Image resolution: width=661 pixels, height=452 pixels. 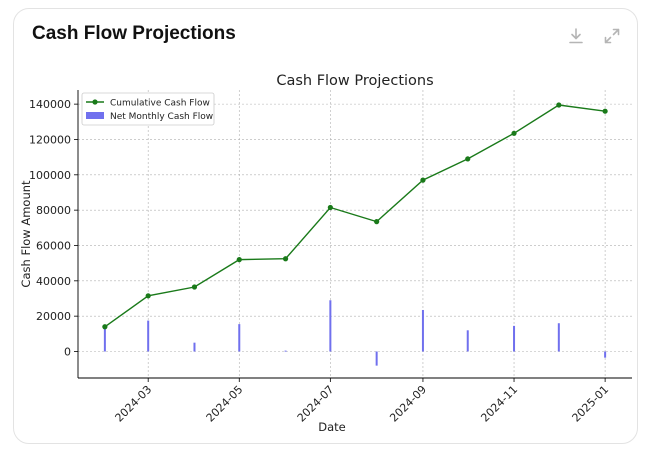 What do you see at coordinates (408, 404) in the screenshot?
I see `x-tick-label: 2024-09` at bounding box center [408, 404].